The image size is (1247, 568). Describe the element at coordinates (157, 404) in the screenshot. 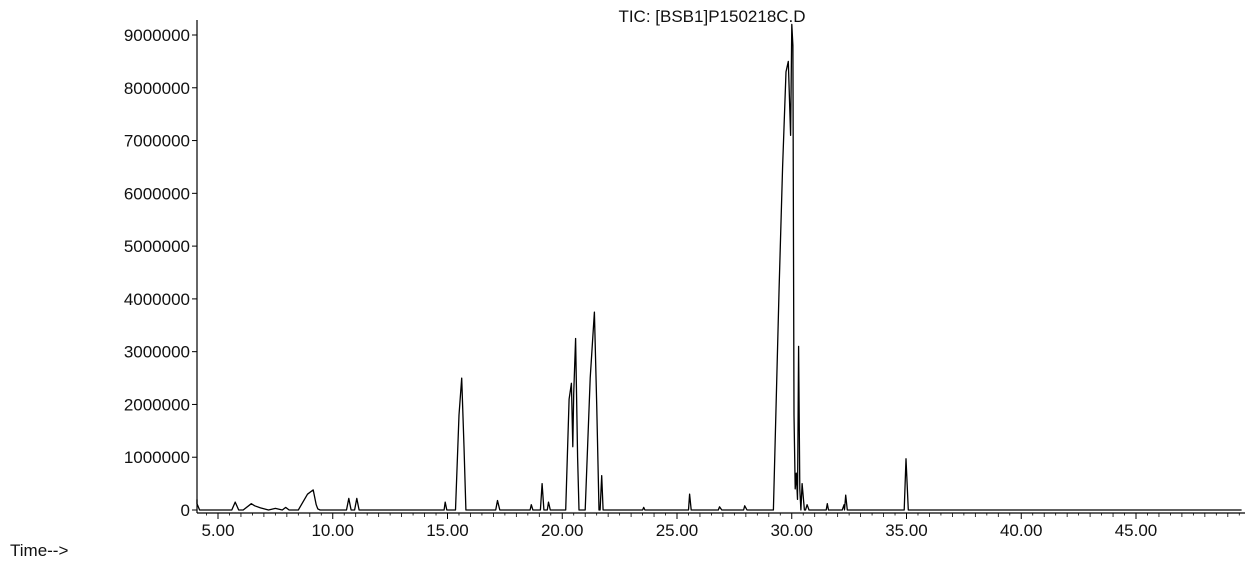

I see `y-tick-label: 2000000` at that location.